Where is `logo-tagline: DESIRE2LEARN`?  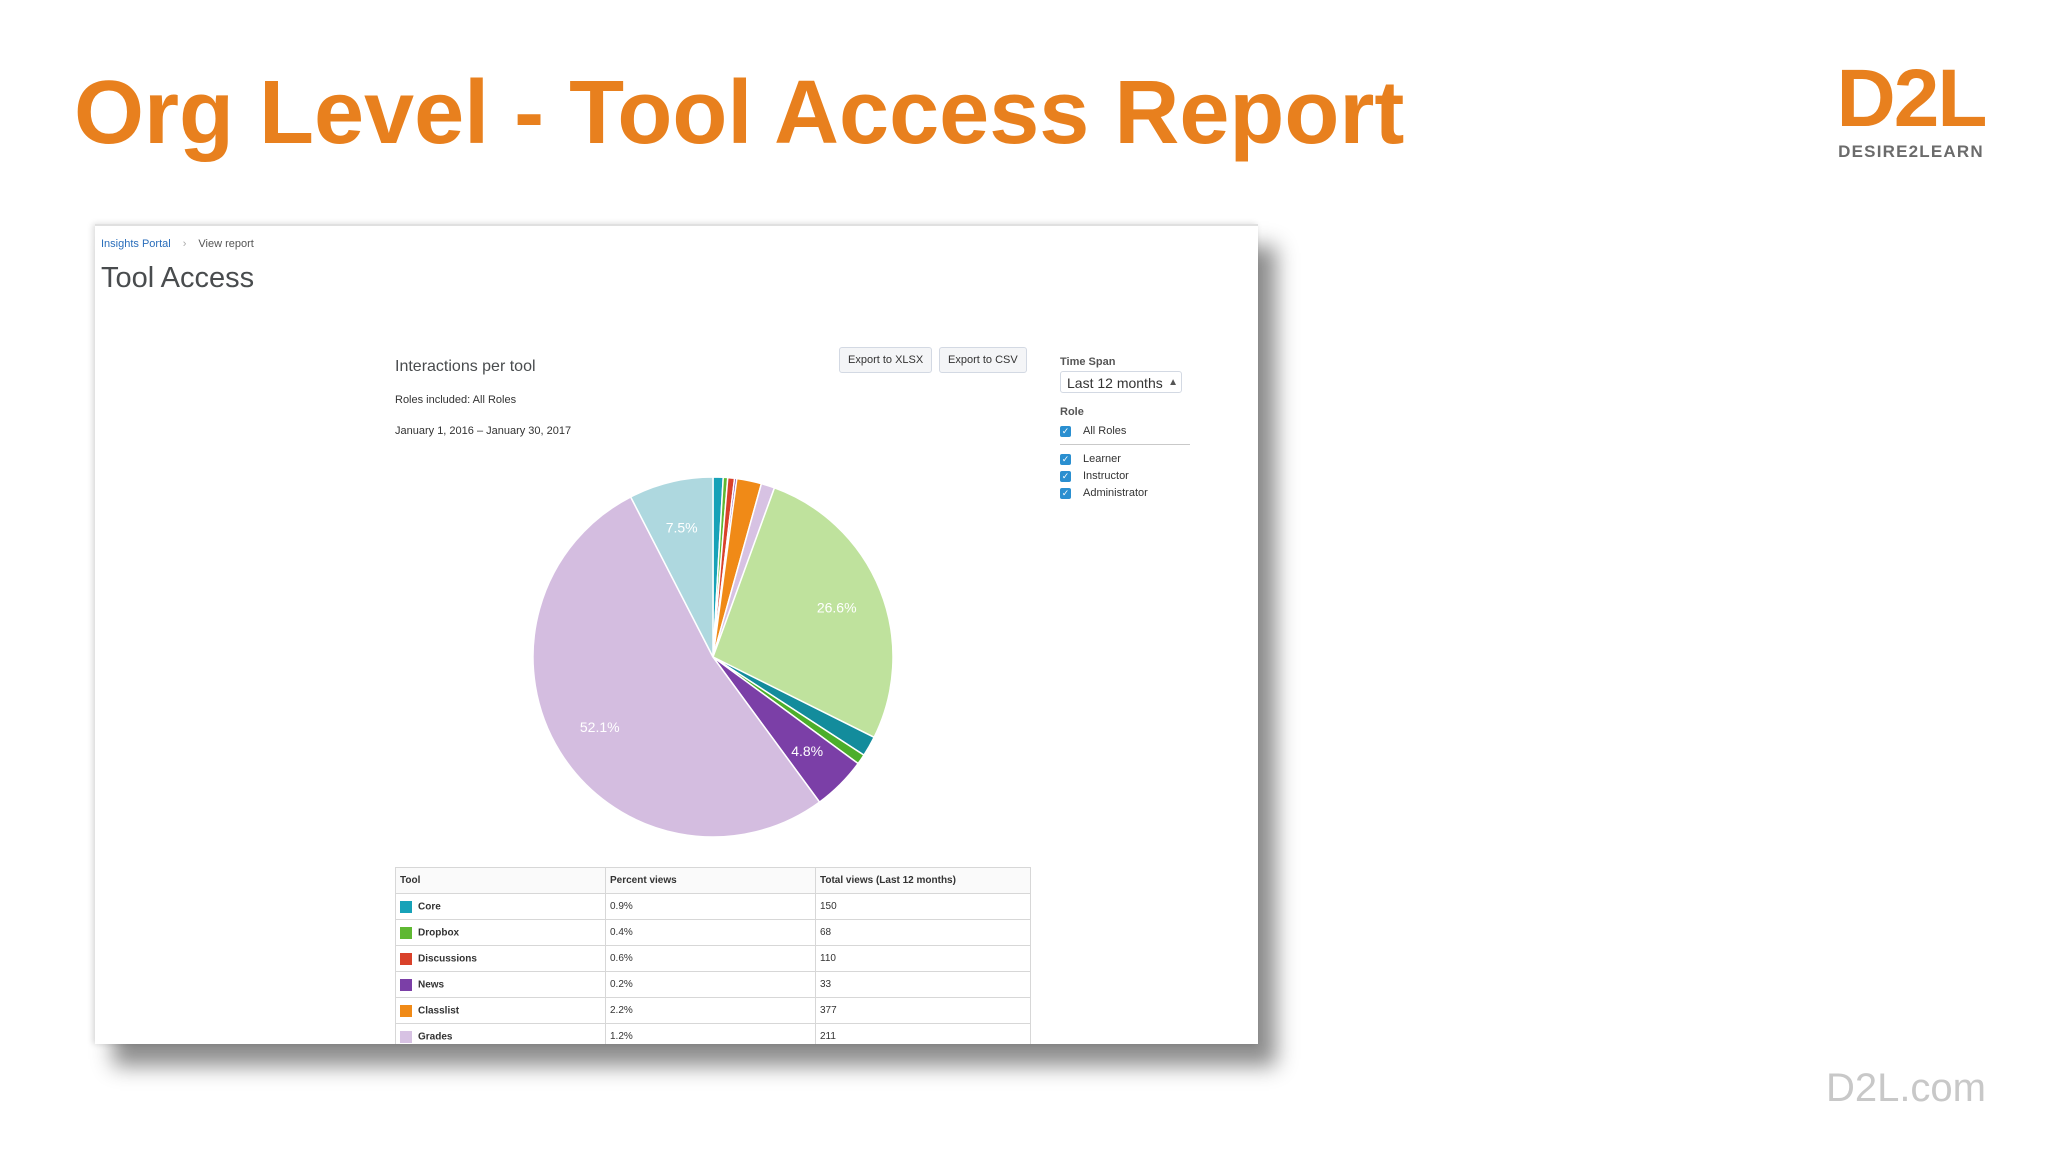
logo-tagline: DESIRE2LEARN is located at coordinates (1911, 151).